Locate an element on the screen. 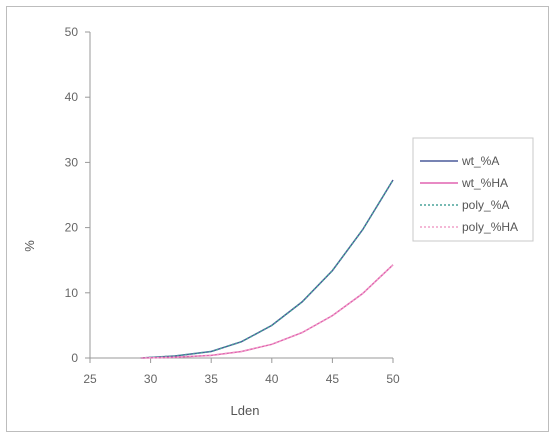 Image resolution: width=557 pixels, height=439 pixels. y-tick-label: 10 is located at coordinates (72, 293).